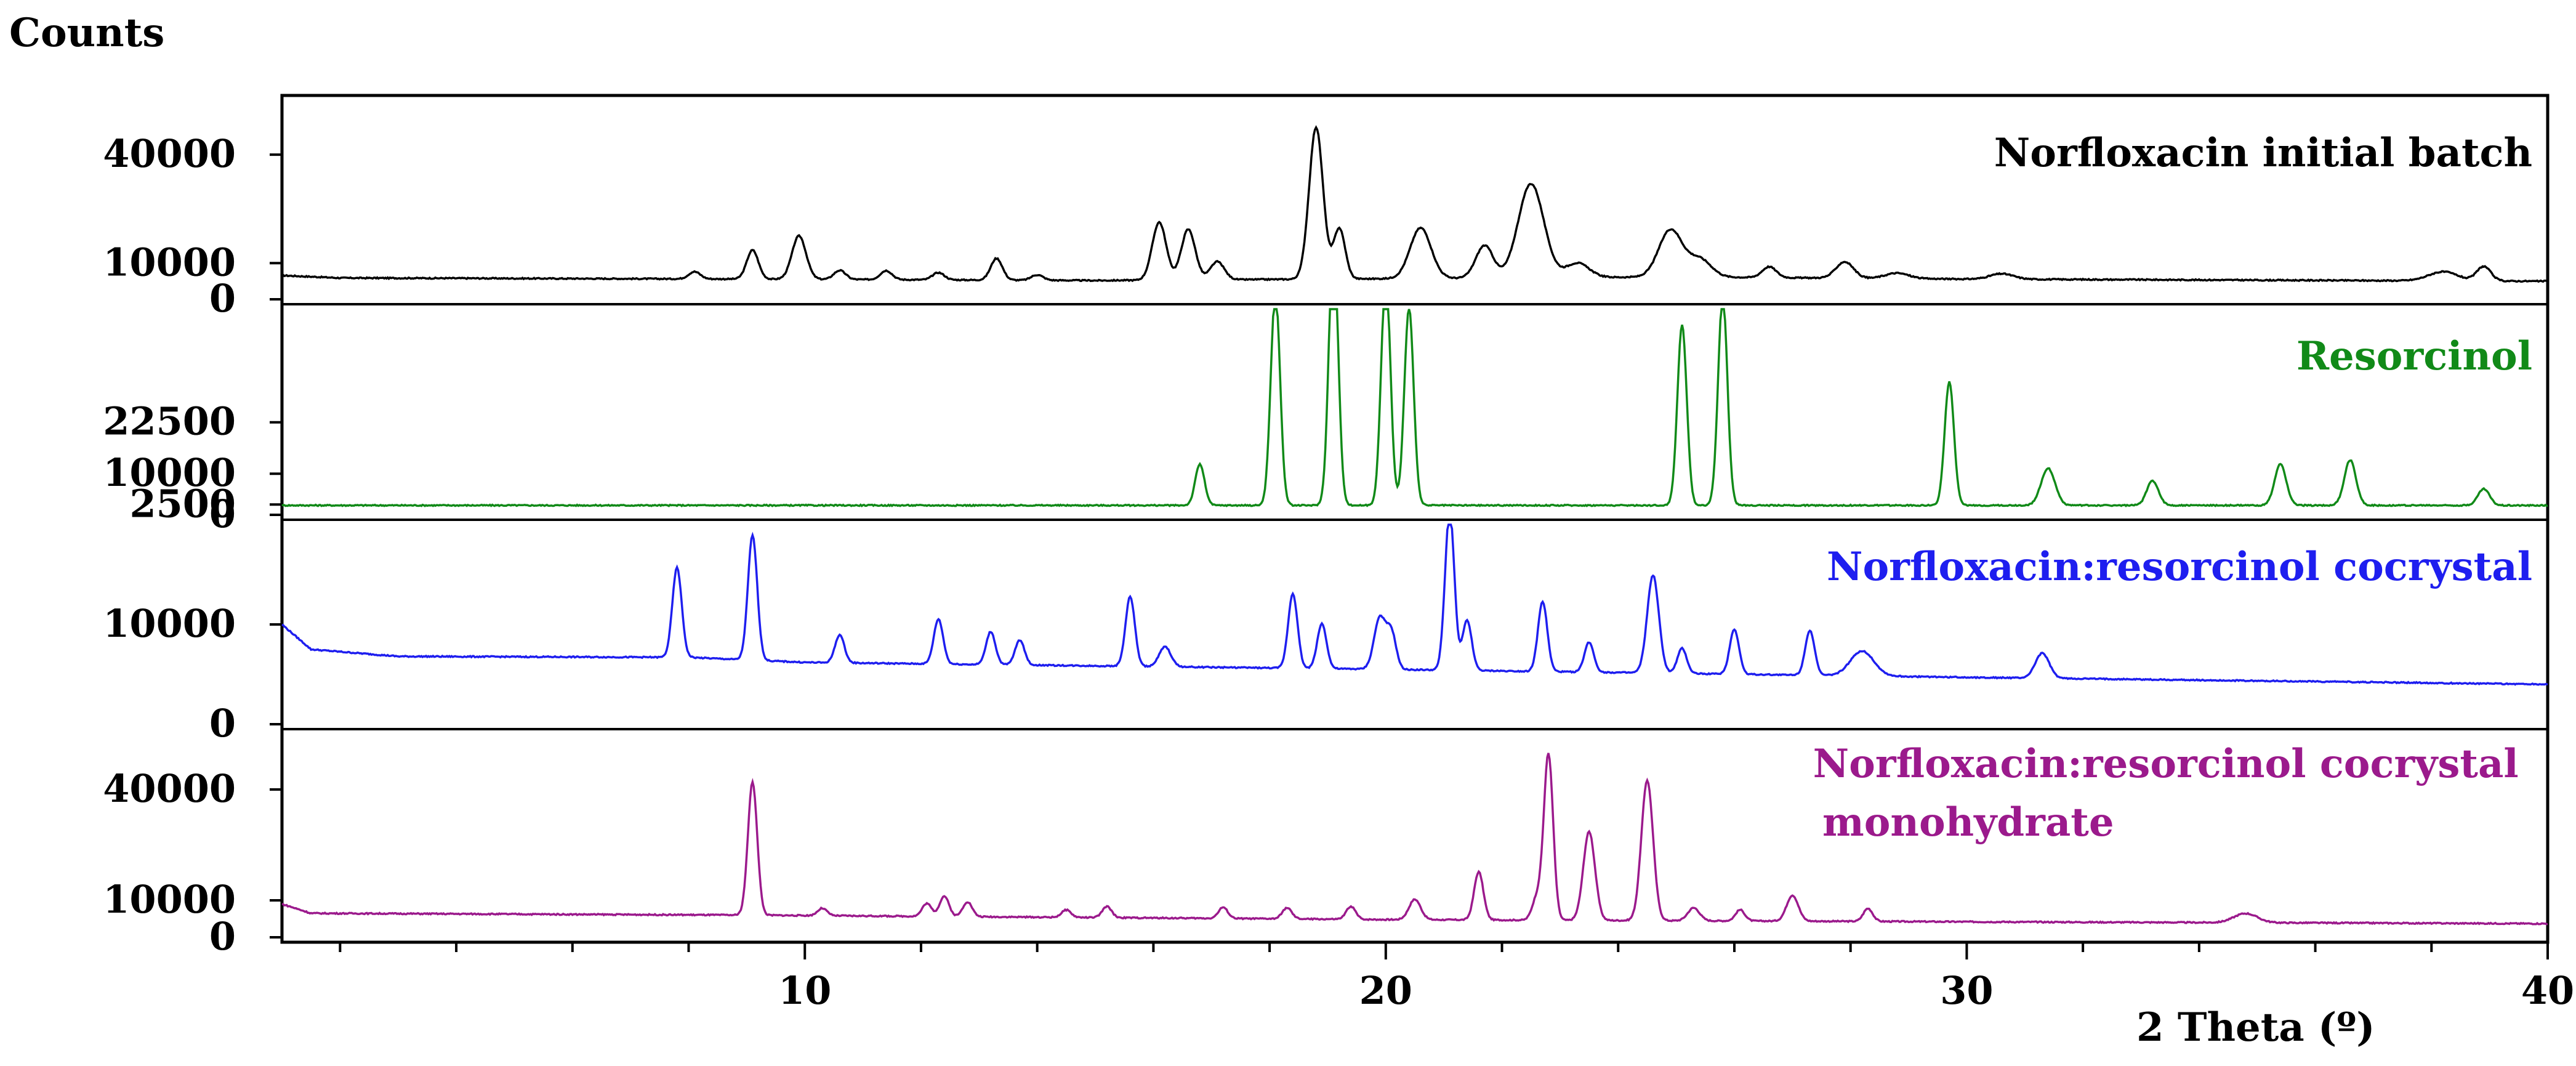 The width and height of the screenshot is (2576, 1066). I want to click on x-tick-label: 40, so click(2547, 990).